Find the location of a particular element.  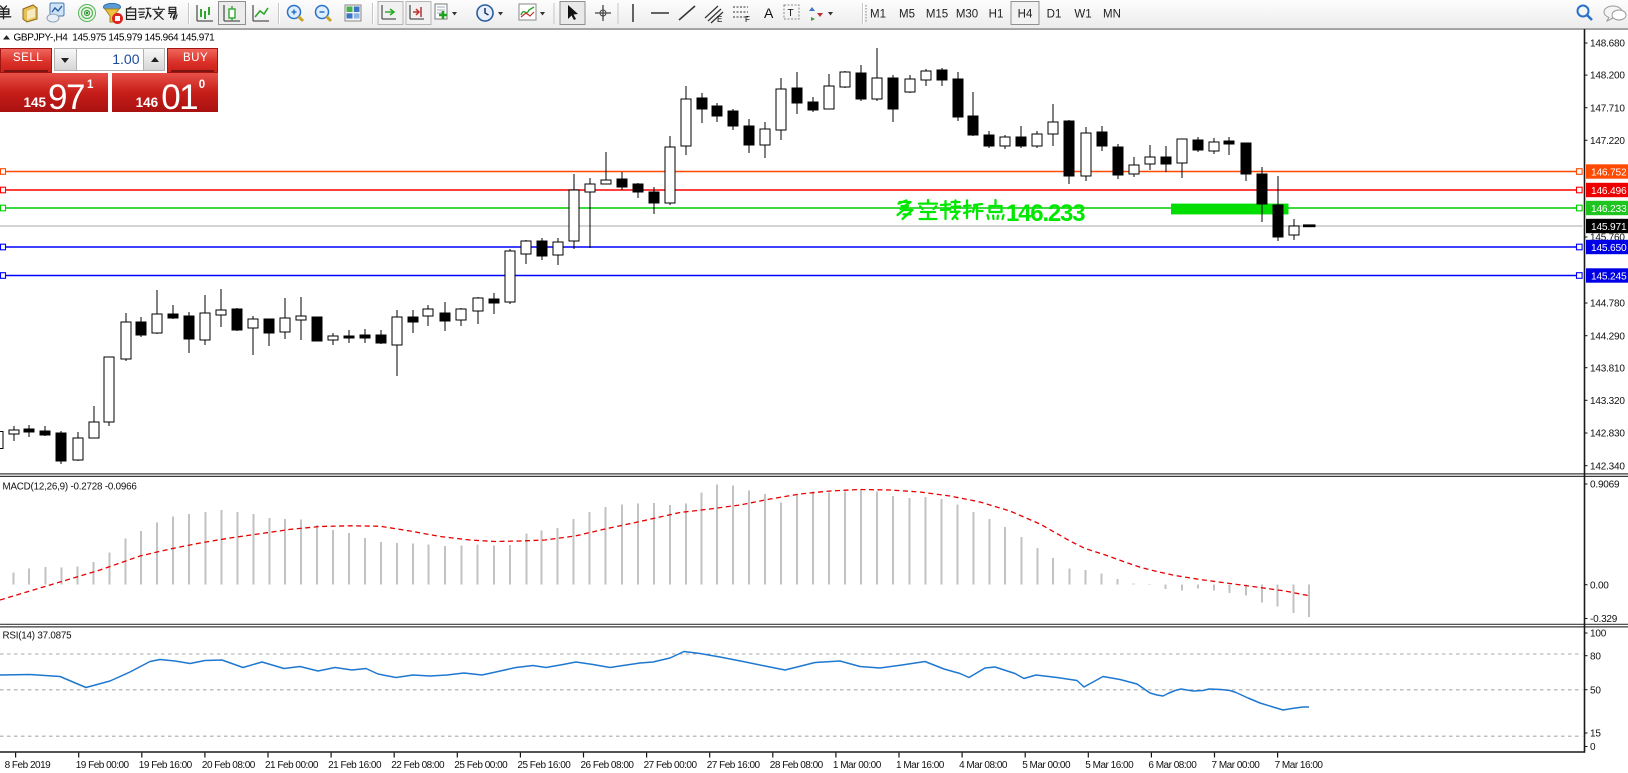

svg-text: T is located at coordinates (791, 13).